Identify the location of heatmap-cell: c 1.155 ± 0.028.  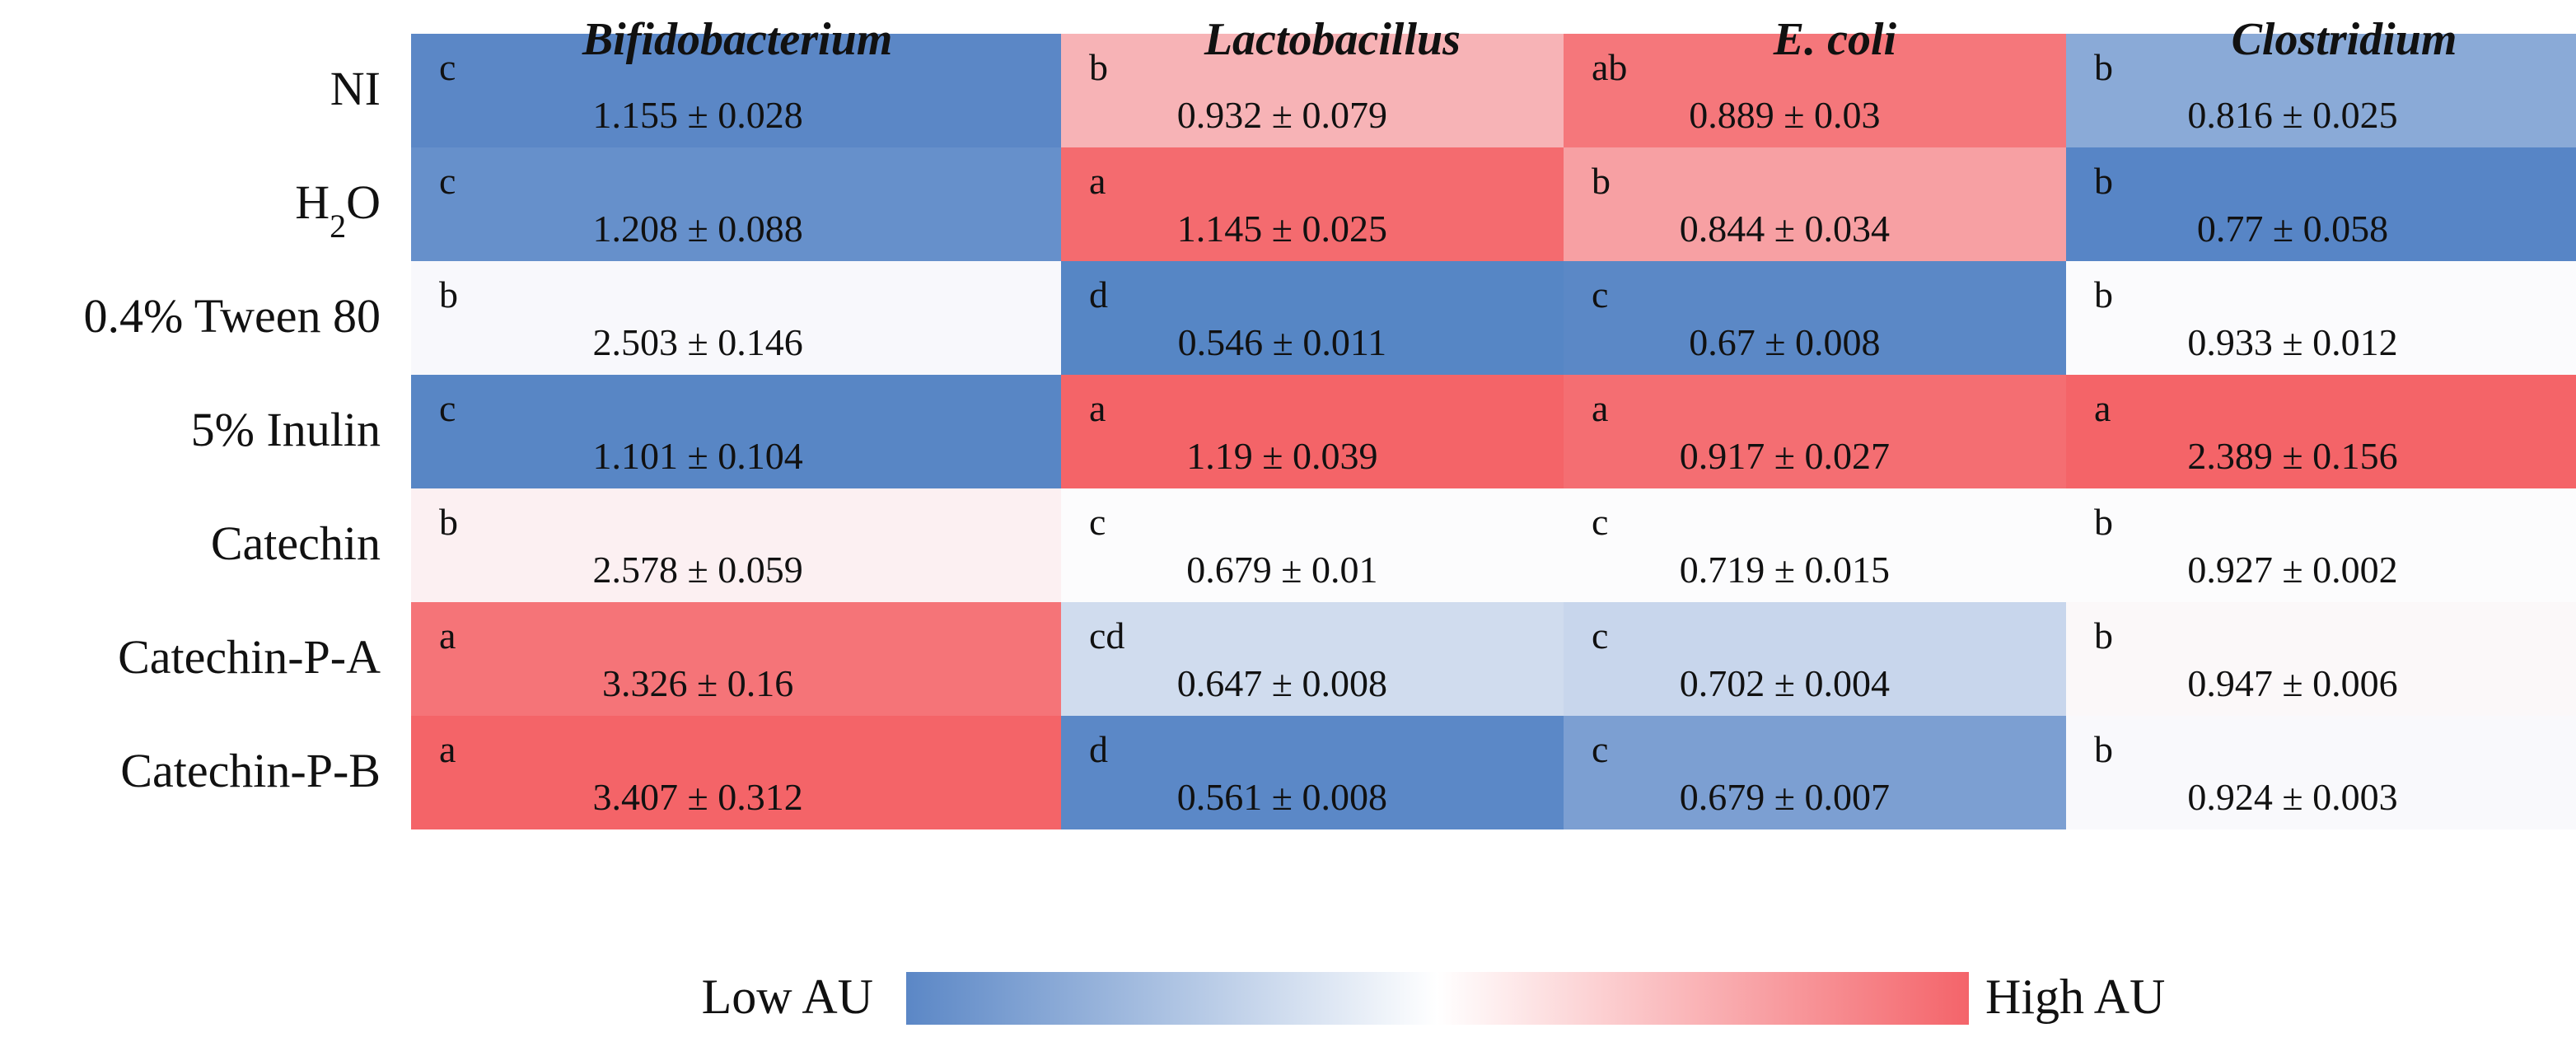
(736, 91).